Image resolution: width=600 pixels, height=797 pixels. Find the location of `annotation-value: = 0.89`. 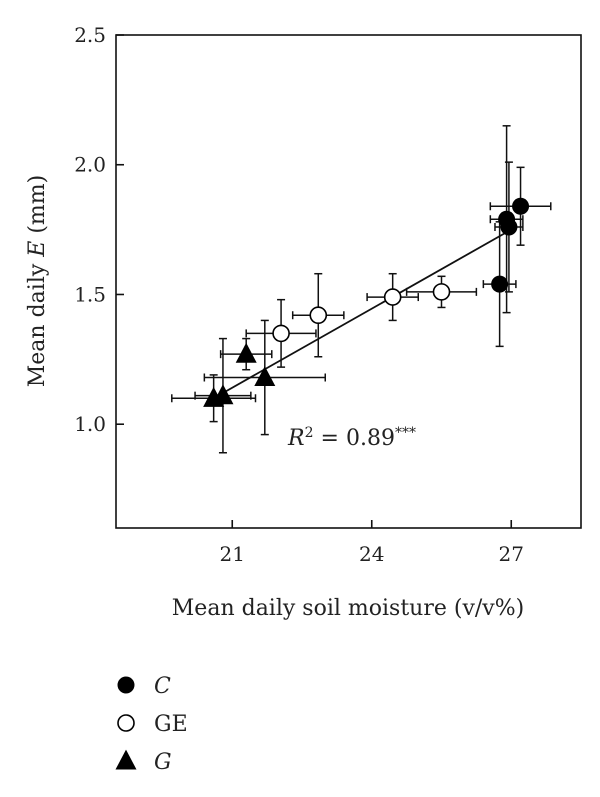

annotation-value: = 0.89 is located at coordinates (354, 438).